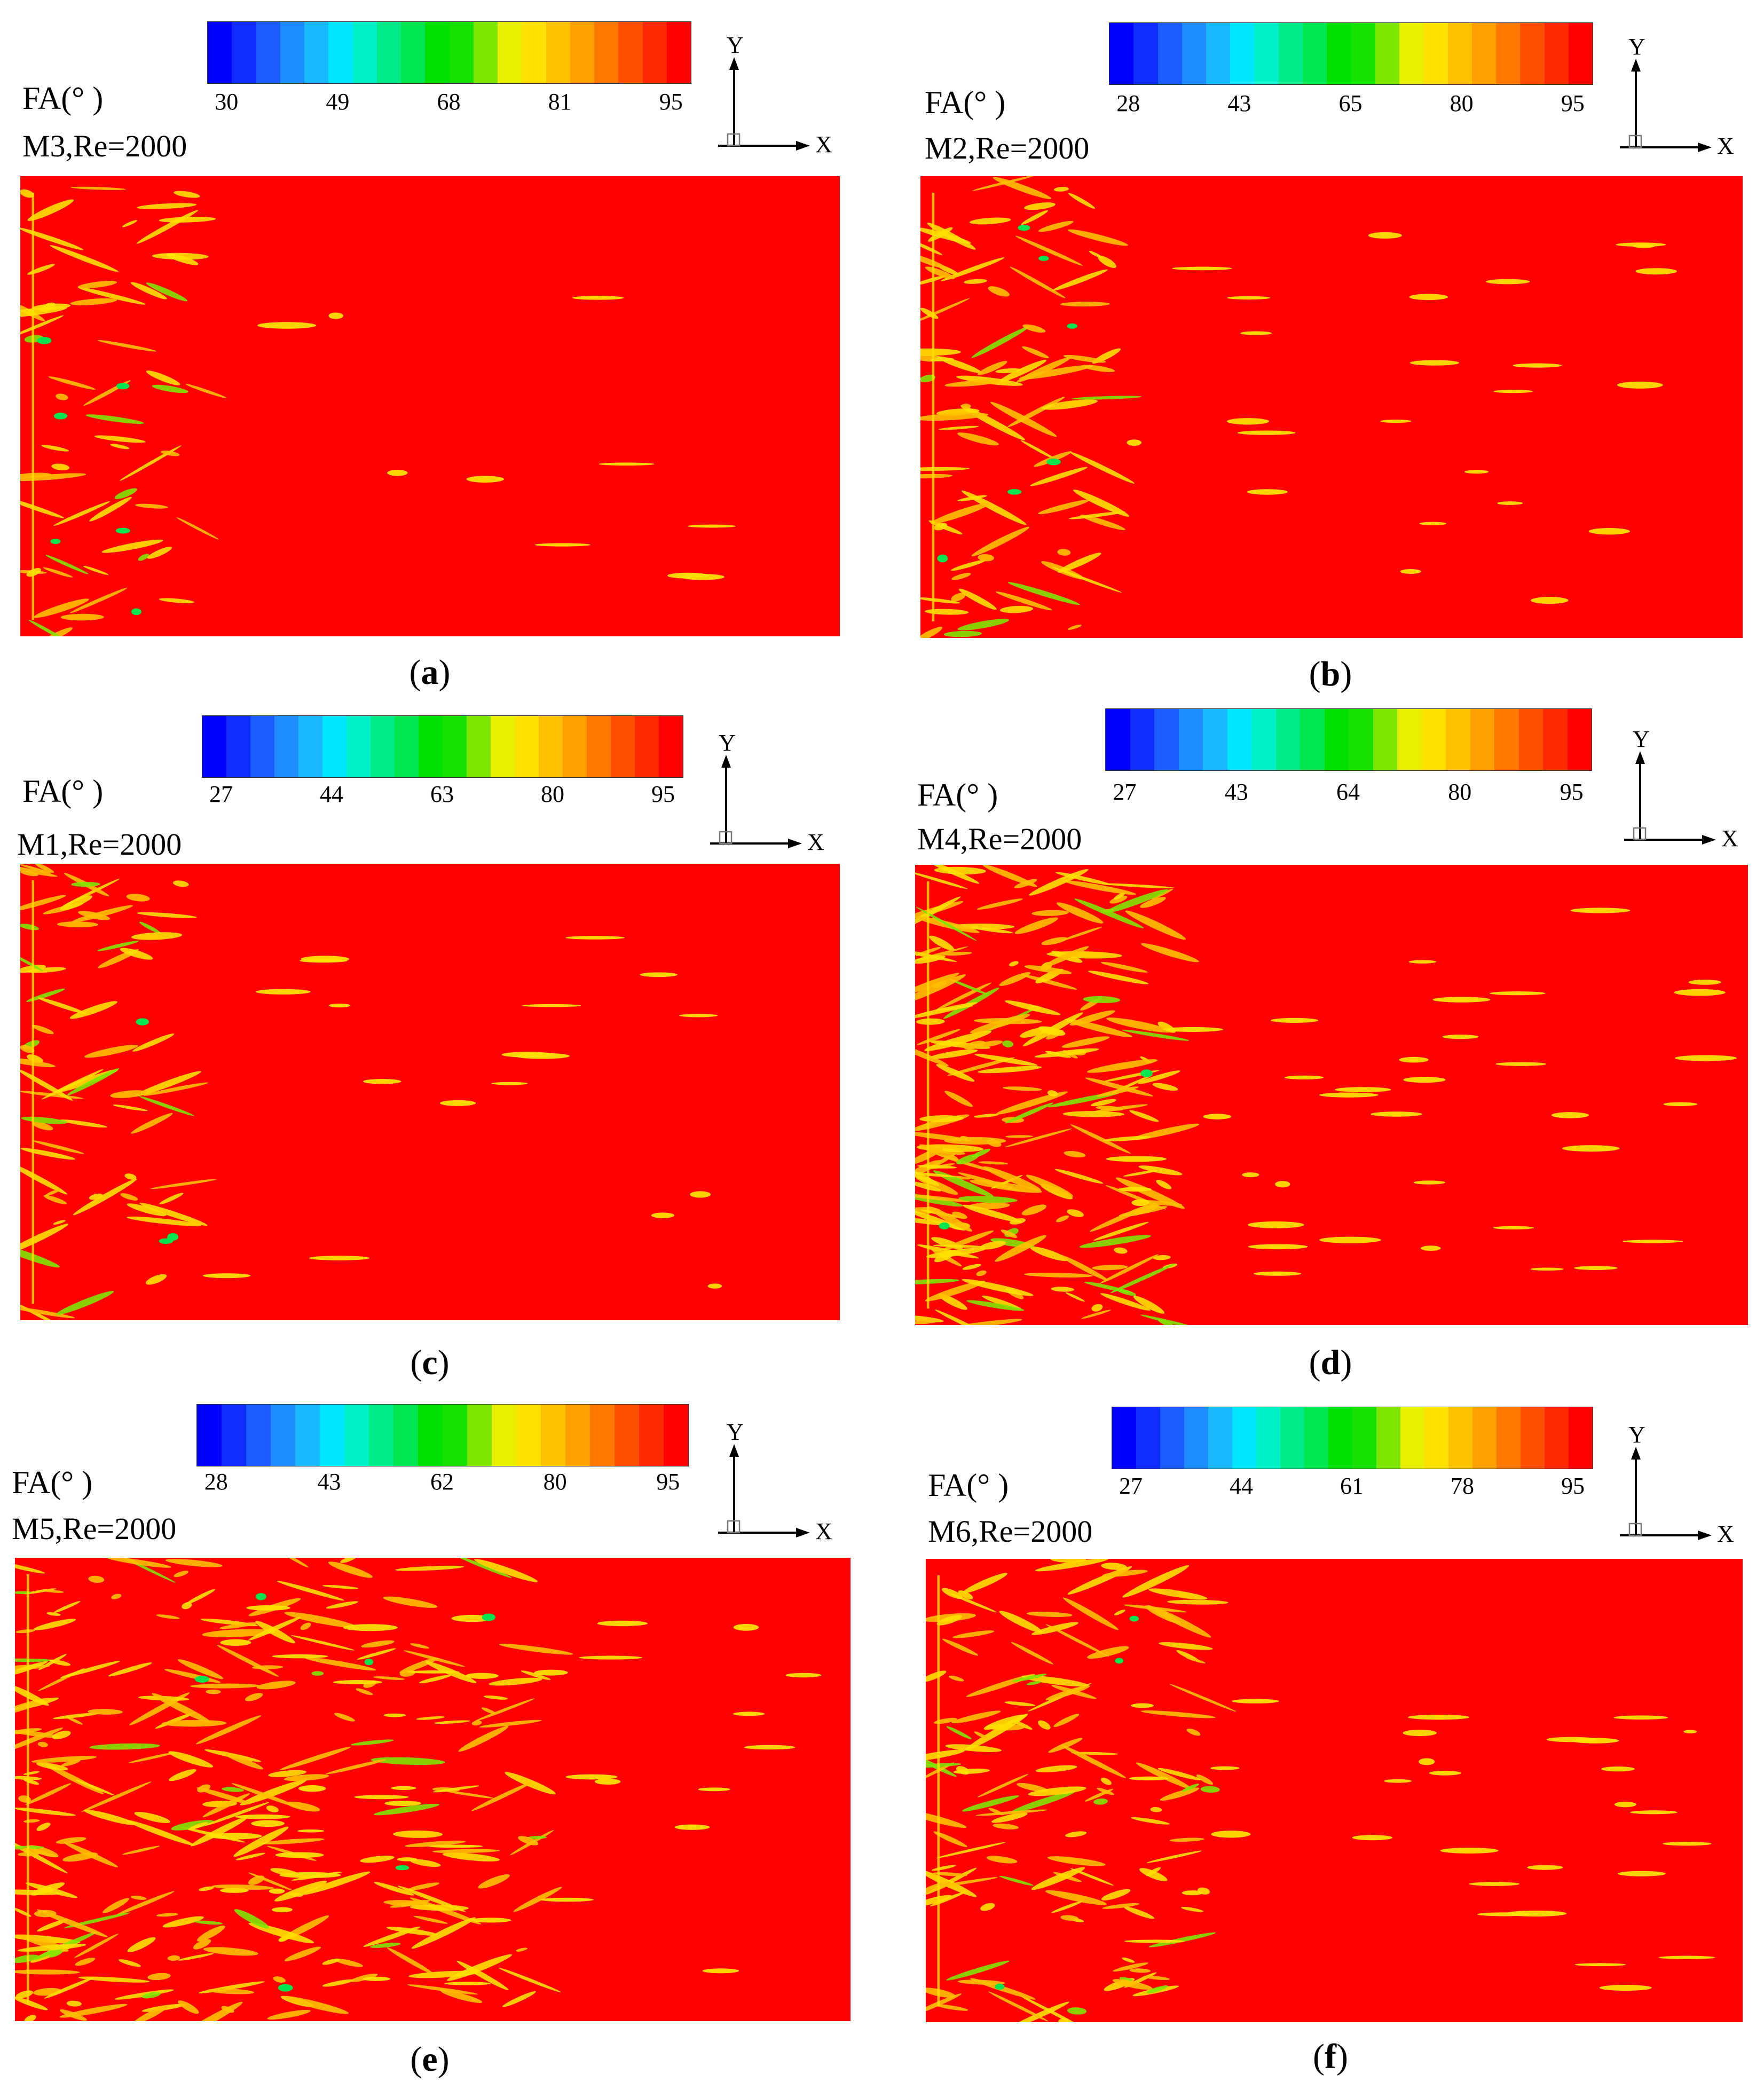 This screenshot has width=1764, height=2090. I want to click on case-label: M1,Re=2000, so click(99, 844).